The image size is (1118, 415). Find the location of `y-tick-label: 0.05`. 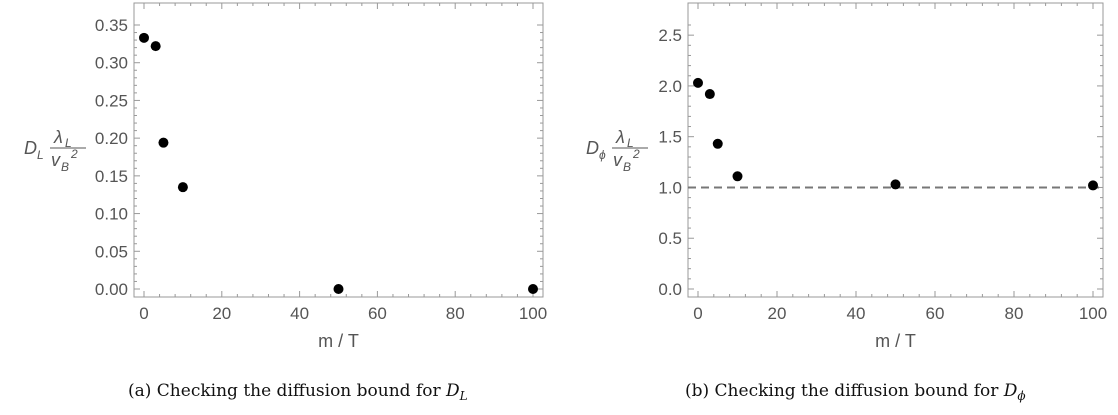

y-tick-label: 0.05 is located at coordinates (111, 251).